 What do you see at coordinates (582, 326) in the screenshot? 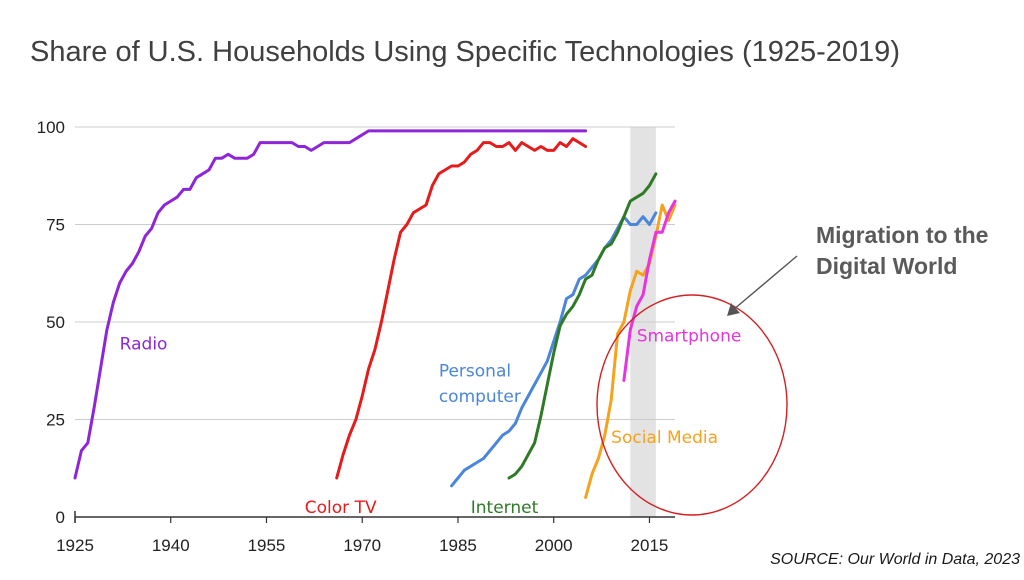
I see `series-line-internet` at bounding box center [582, 326].